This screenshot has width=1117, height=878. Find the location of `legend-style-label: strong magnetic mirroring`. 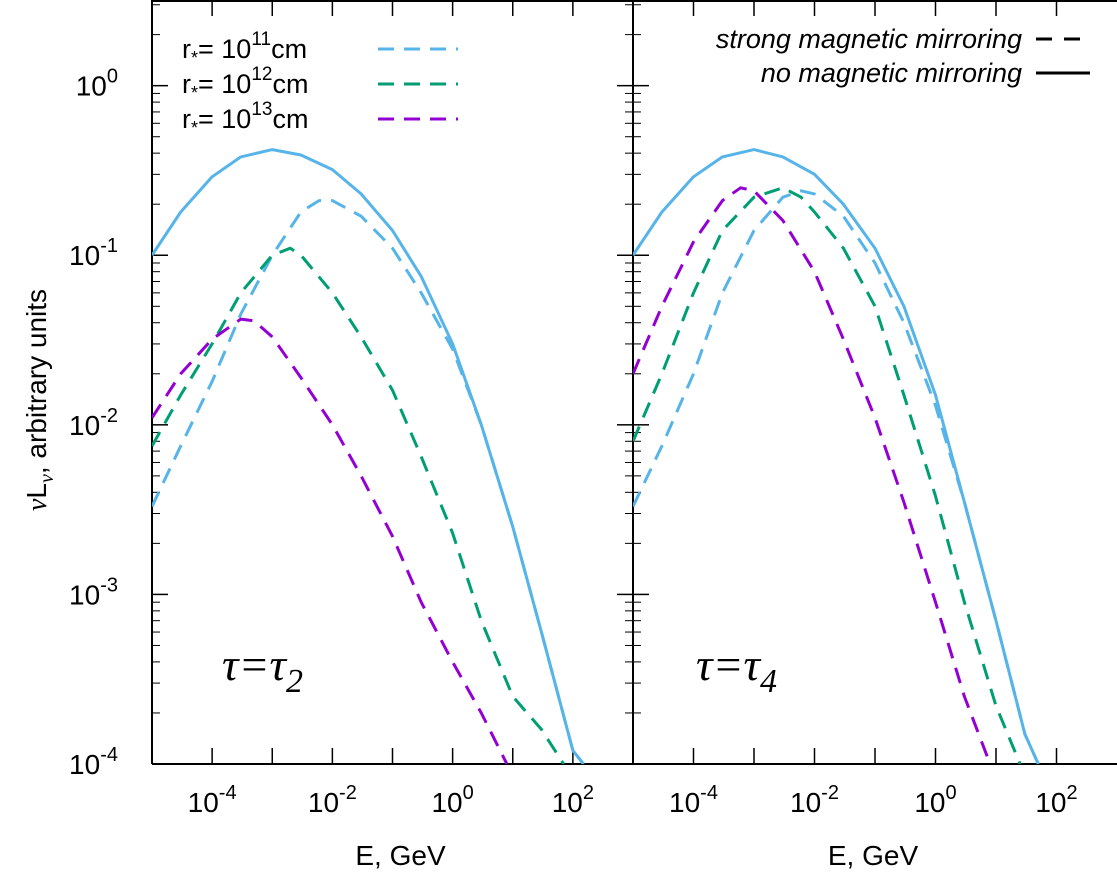

legend-style-label: strong magnetic mirroring is located at coordinates (869, 39).